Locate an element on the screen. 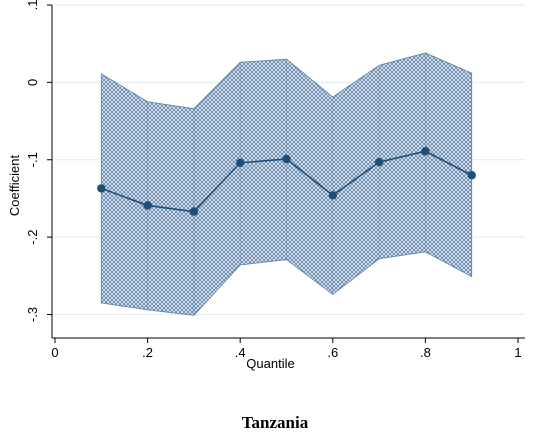 Image resolution: width=550 pixels, height=443 pixels. chart-caption: Tanzania is located at coordinates (275, 422).